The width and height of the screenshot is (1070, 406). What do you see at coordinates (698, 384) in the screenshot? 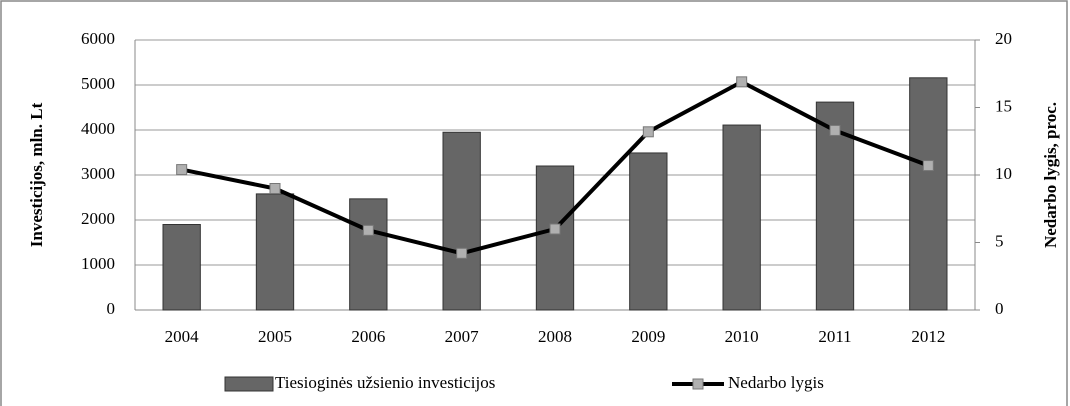
I see `legend-marker` at bounding box center [698, 384].